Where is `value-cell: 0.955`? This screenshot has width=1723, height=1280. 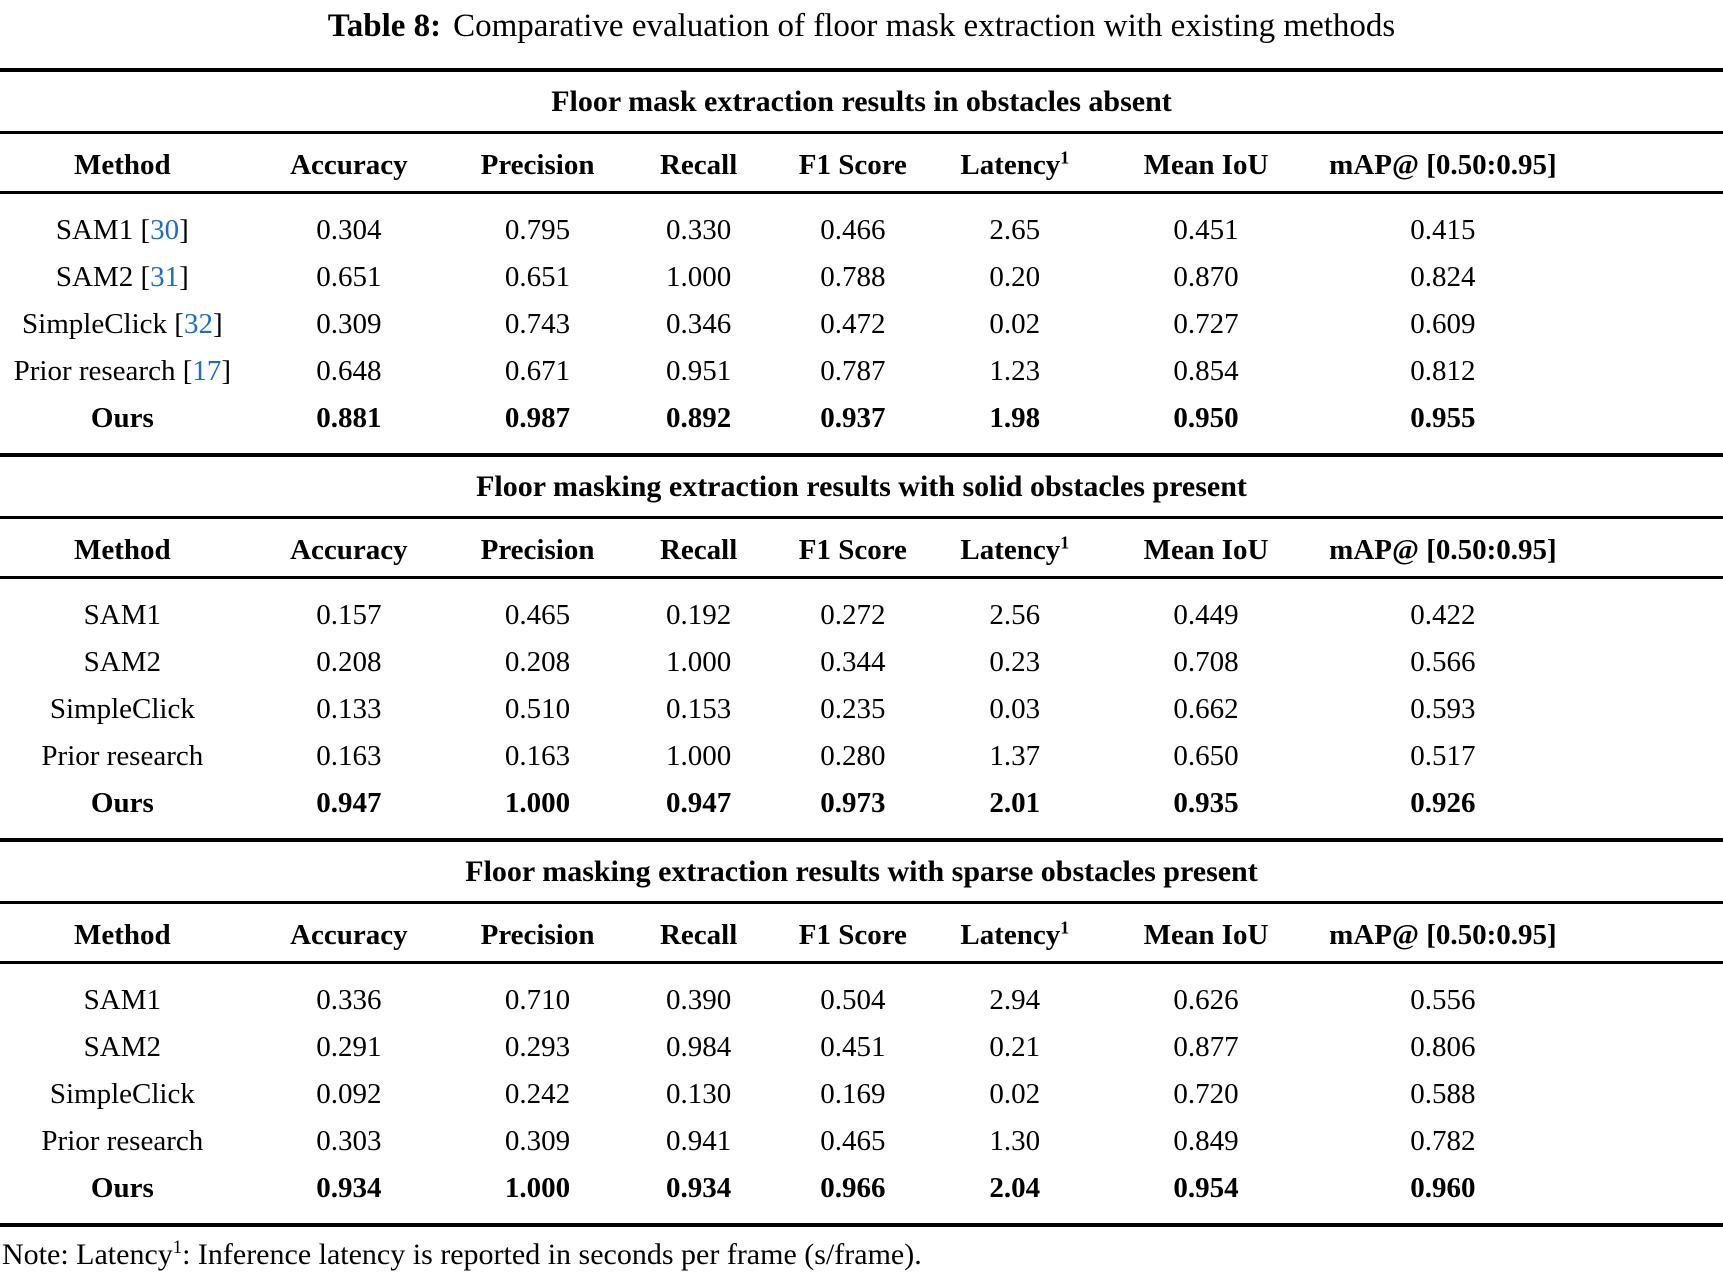 value-cell: 0.955 is located at coordinates (1443, 418).